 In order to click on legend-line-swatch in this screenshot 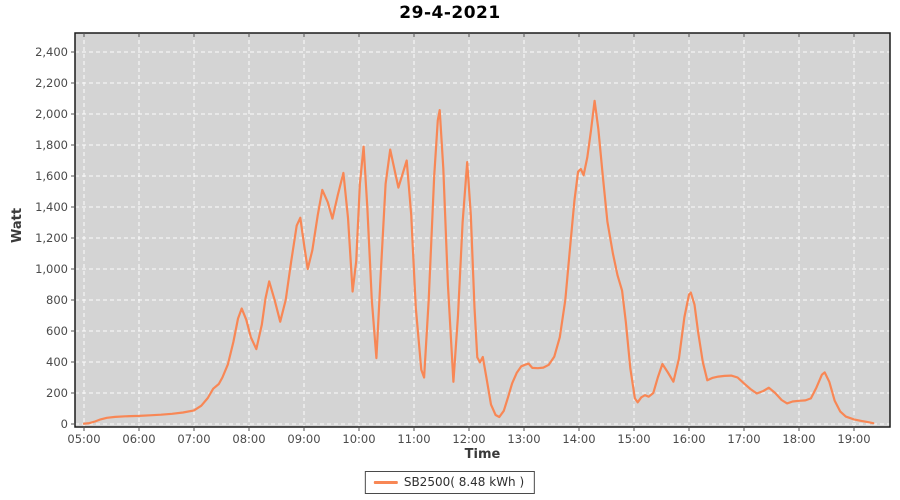, I will do `click(385, 482)`.